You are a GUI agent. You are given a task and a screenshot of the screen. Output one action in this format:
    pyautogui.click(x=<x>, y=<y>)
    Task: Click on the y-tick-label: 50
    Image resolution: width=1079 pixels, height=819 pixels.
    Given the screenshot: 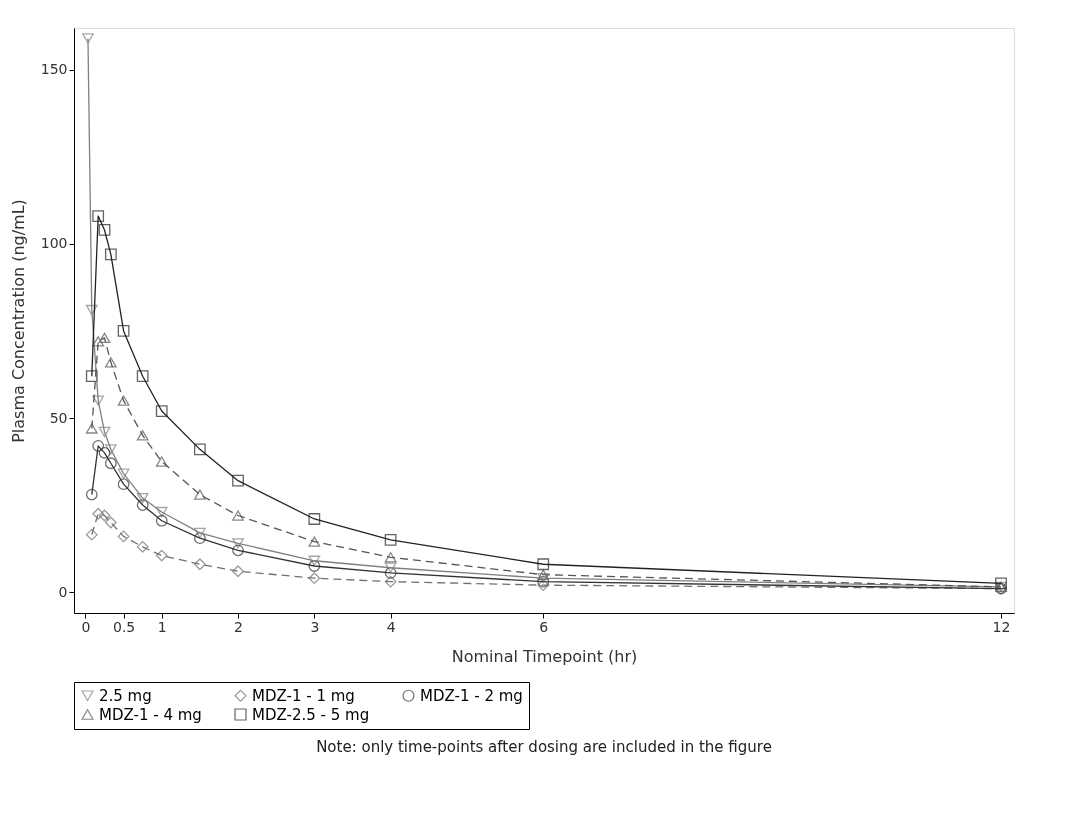 What is the action you would take?
    pyautogui.click(x=58, y=417)
    